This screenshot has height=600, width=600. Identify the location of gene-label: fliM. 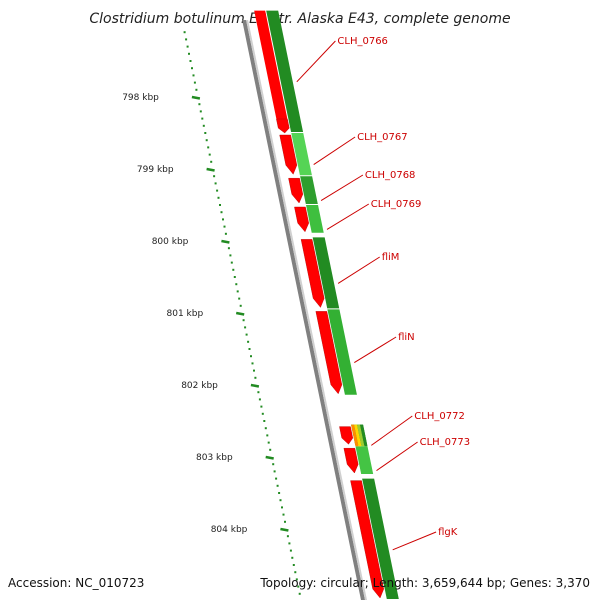
(391, 257).